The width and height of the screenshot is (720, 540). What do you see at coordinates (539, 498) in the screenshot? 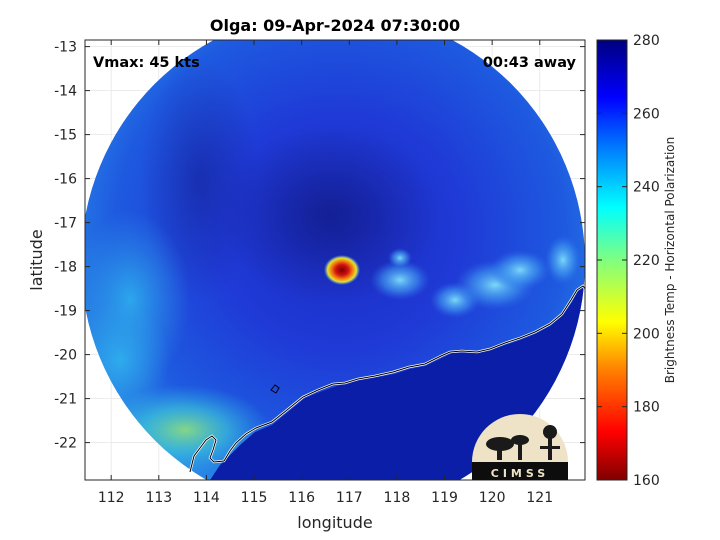
I see `x-tick-label: 121` at bounding box center [539, 498].